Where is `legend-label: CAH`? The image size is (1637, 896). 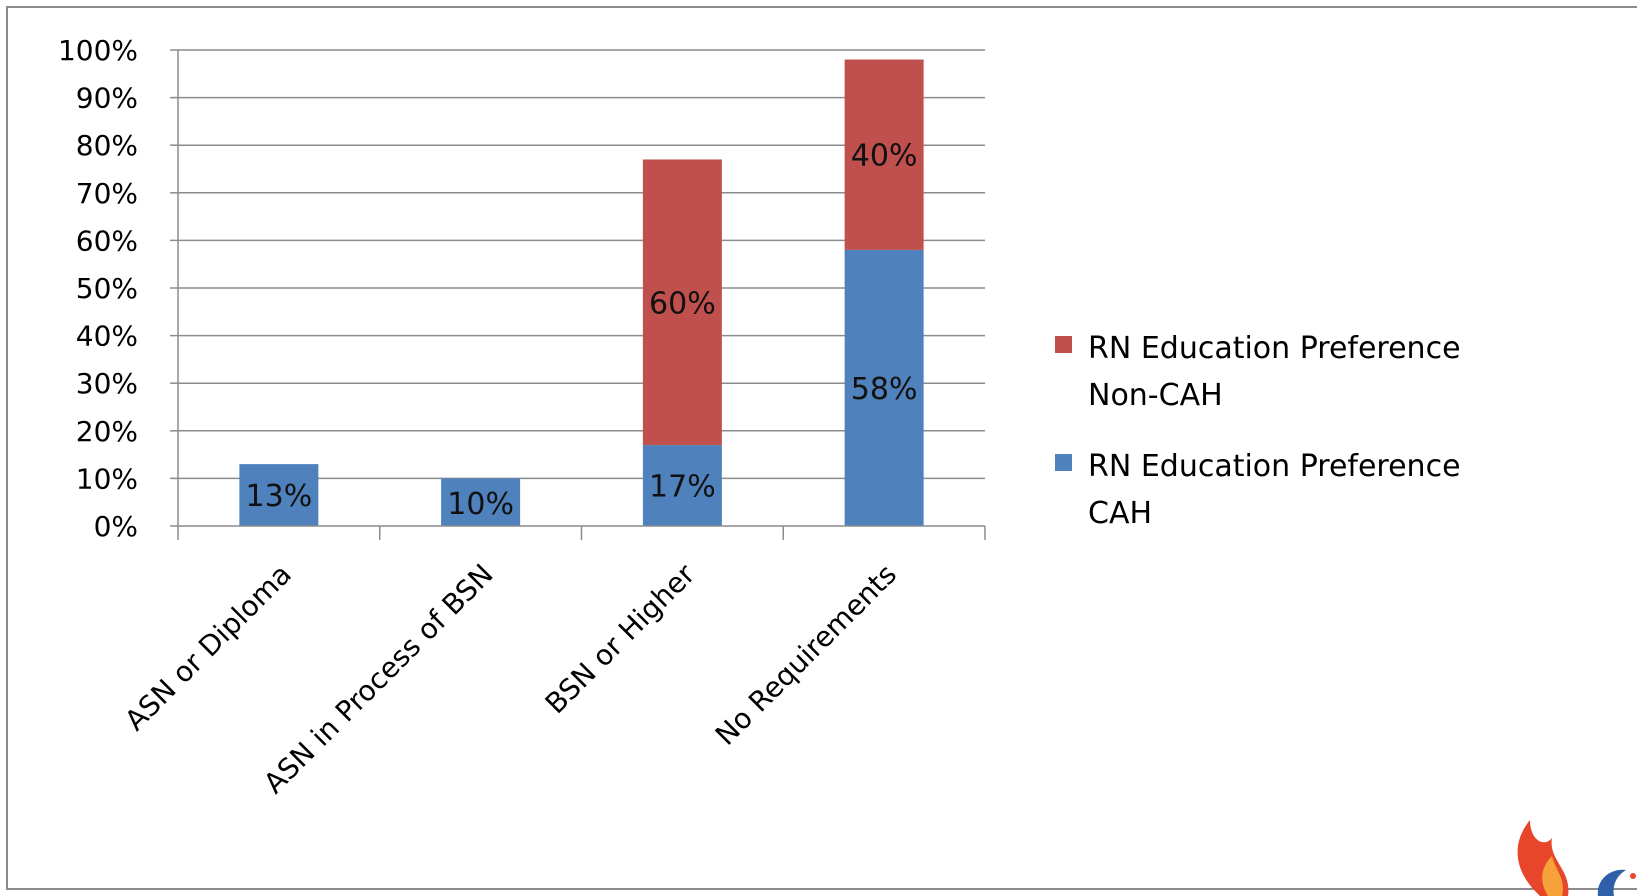 legend-label: CAH is located at coordinates (1120, 513).